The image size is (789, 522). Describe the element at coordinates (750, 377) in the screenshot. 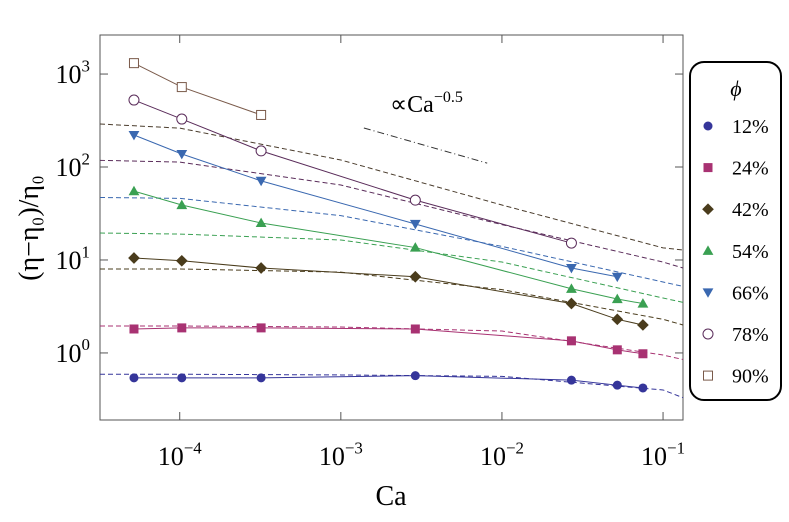

I see `legend-label: 90%` at that location.